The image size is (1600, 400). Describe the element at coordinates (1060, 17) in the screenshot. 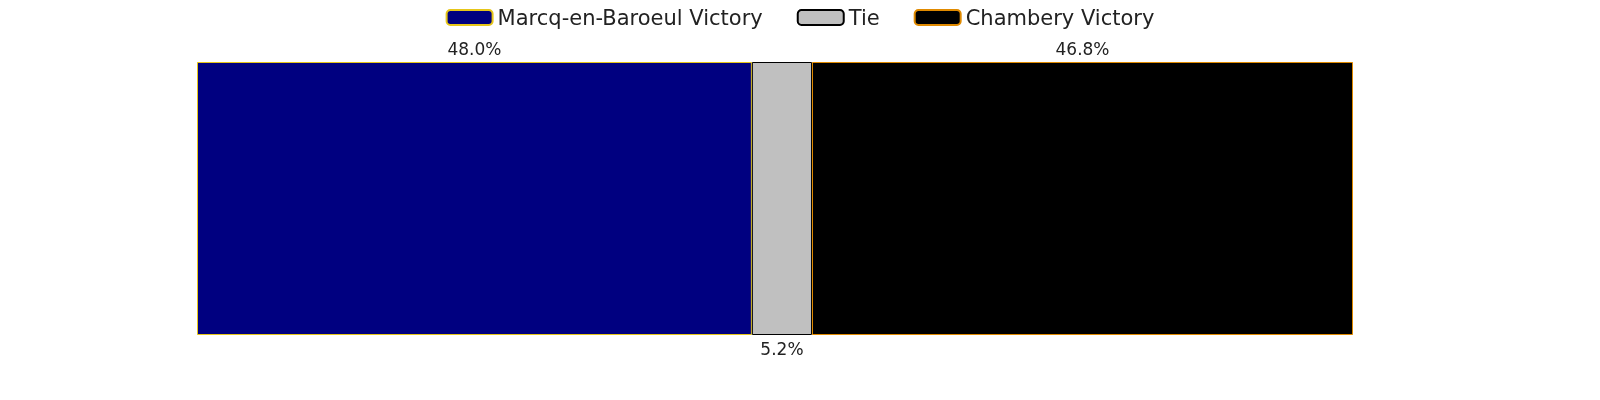

I see `legend-label: Chambery Victory` at that location.